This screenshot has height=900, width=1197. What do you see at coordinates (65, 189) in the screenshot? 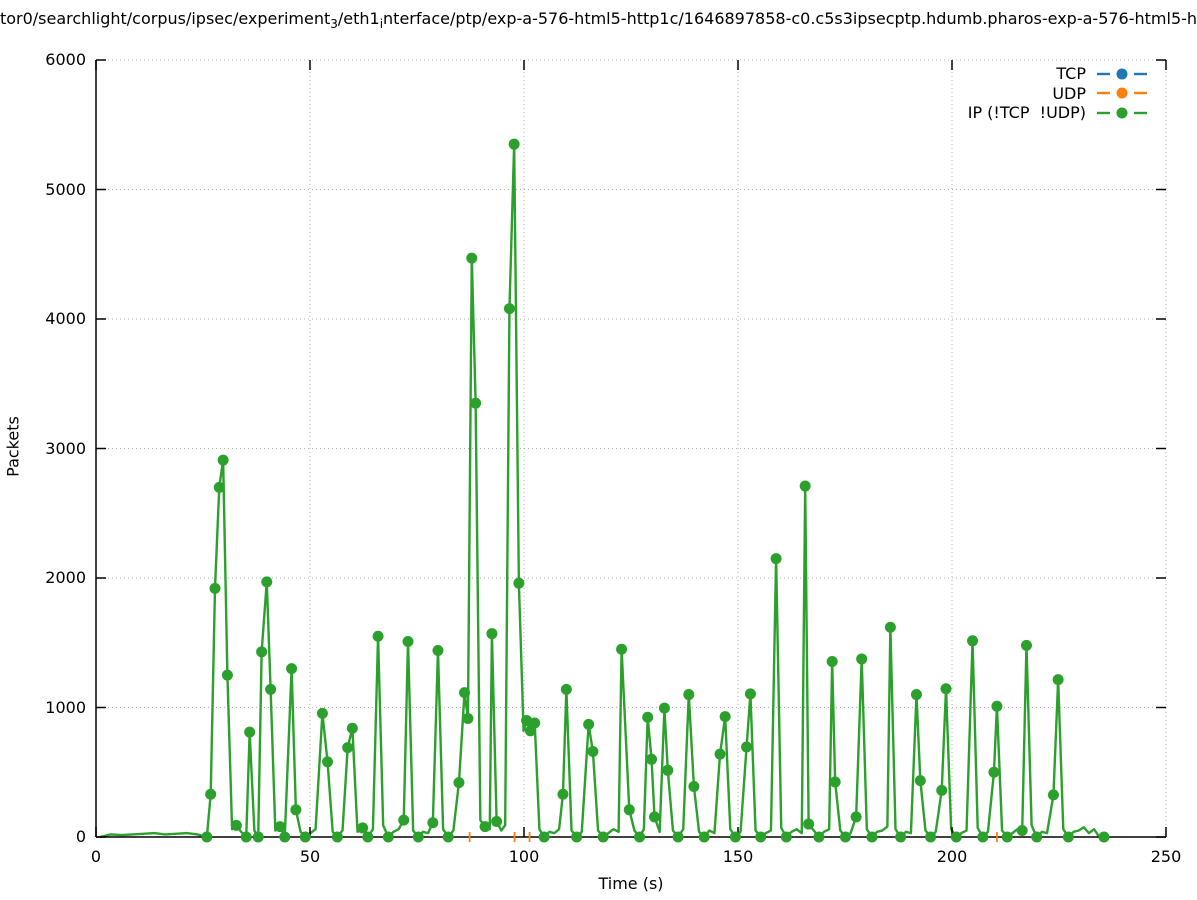
I see `y-tick-label-5000: 5000` at bounding box center [65, 189].